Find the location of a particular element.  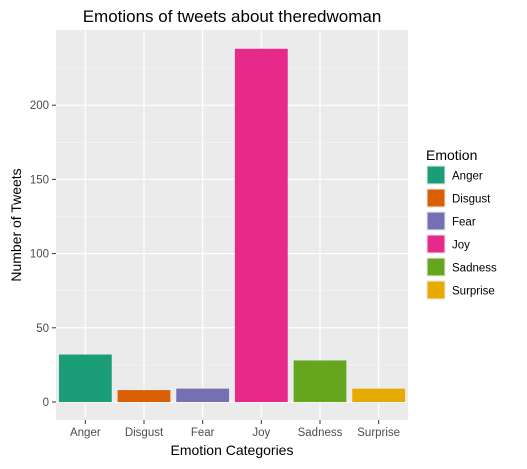

y-tick-label: 100 is located at coordinates (39, 255).